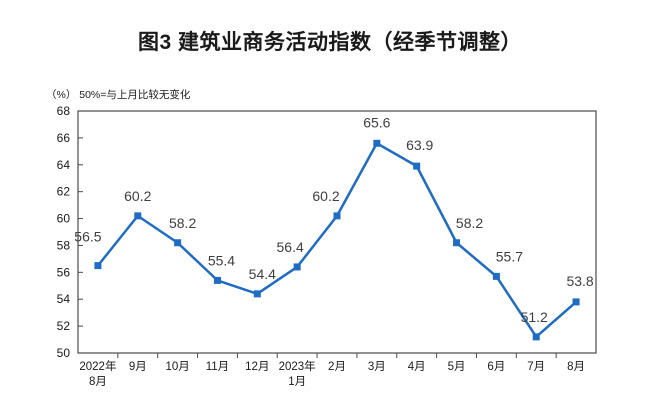 The width and height of the screenshot is (660, 419). Describe the element at coordinates (64, 299) in the screenshot. I see `y-axis-label: 54` at that location.